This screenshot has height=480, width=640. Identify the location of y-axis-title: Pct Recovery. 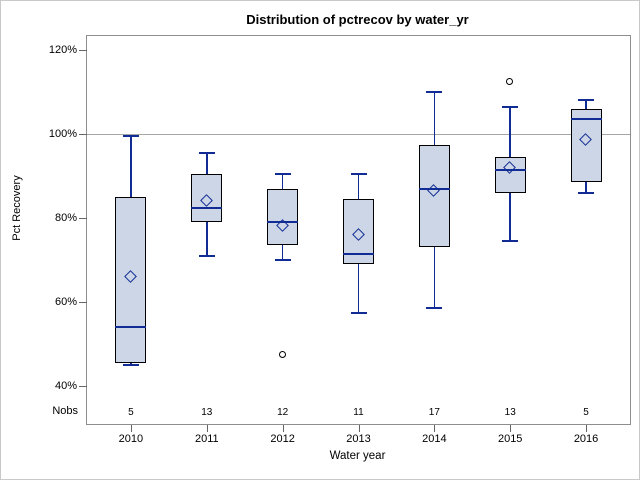
(17, 208).